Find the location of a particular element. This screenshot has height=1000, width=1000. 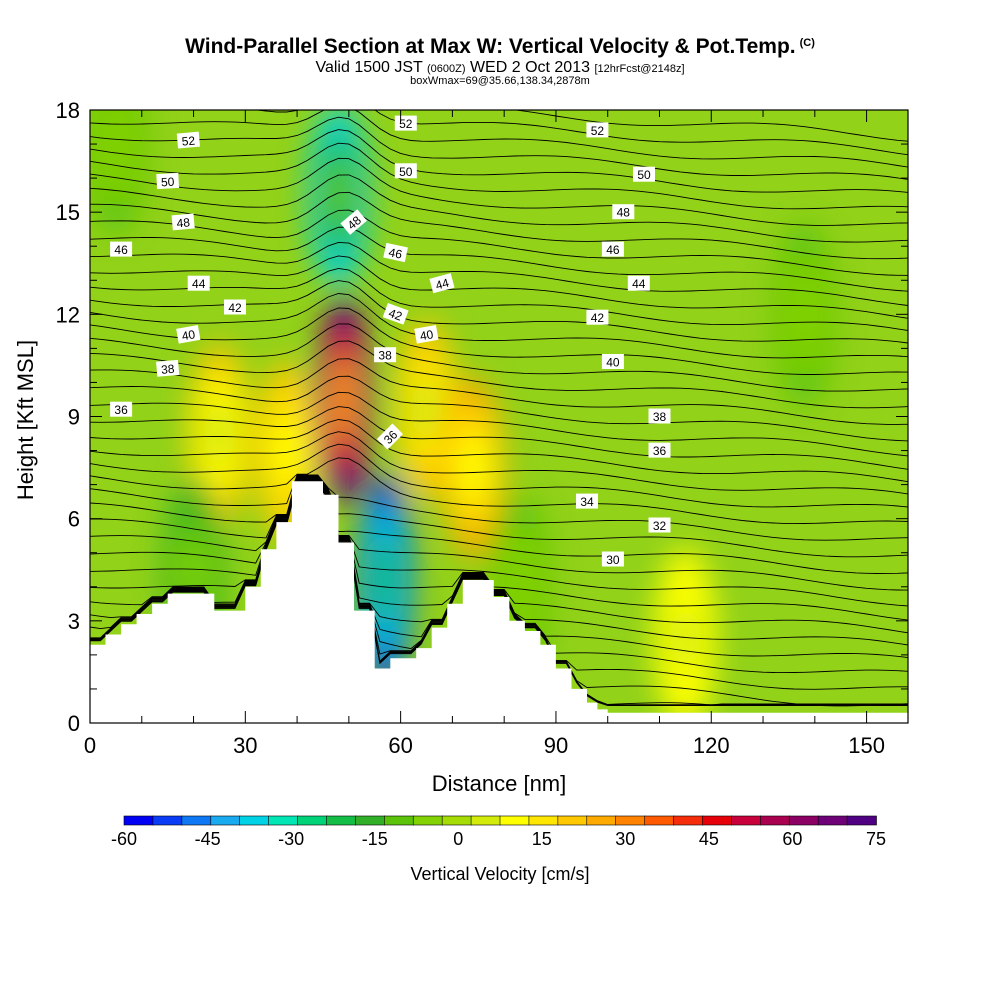

valid-date: WED 2 Oct 2013 is located at coordinates (529, 67).